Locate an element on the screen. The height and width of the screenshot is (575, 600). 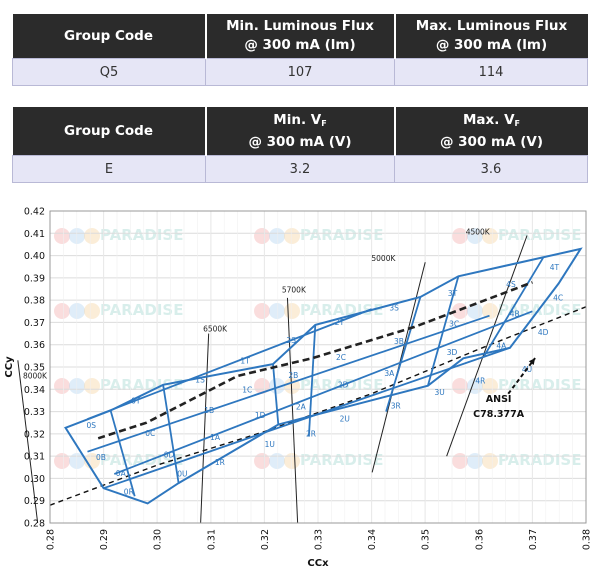
bin-label: 3S is located at coordinates (394, 308).